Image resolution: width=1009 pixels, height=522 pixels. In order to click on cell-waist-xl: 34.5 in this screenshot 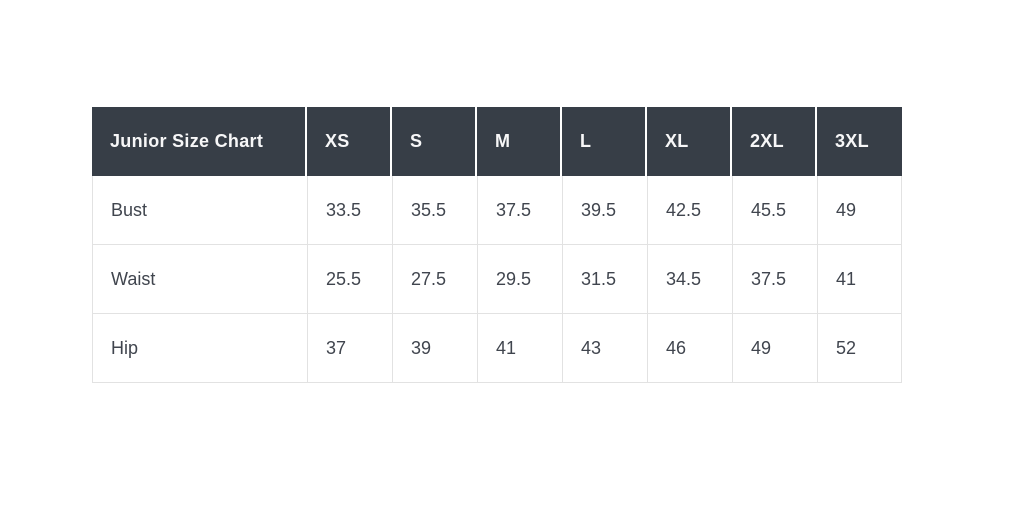, I will do `click(689, 279)`.